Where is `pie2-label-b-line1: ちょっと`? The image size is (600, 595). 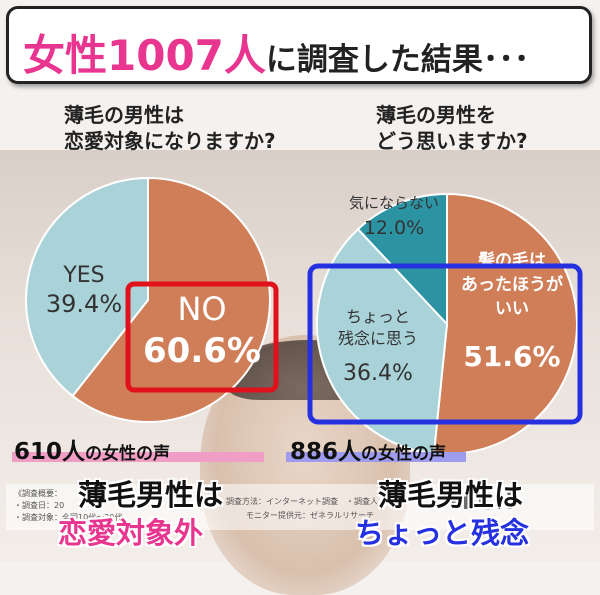 pie2-label-b-line1: ちょっと is located at coordinates (378, 316).